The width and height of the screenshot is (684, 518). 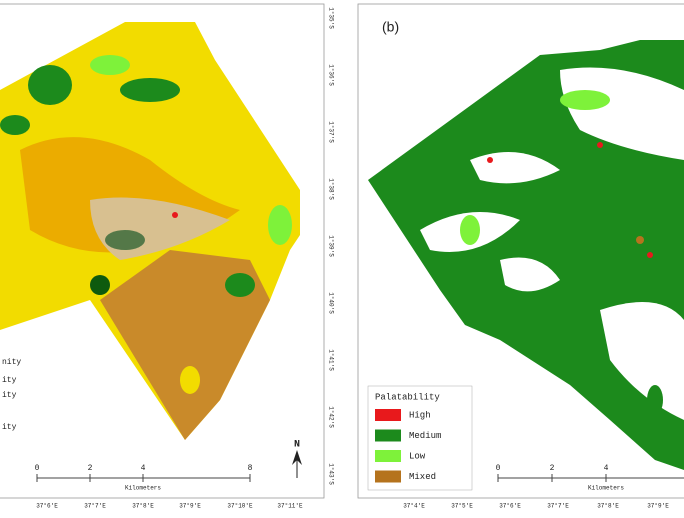 I want to click on legend-label: Low, so click(x=417, y=456).